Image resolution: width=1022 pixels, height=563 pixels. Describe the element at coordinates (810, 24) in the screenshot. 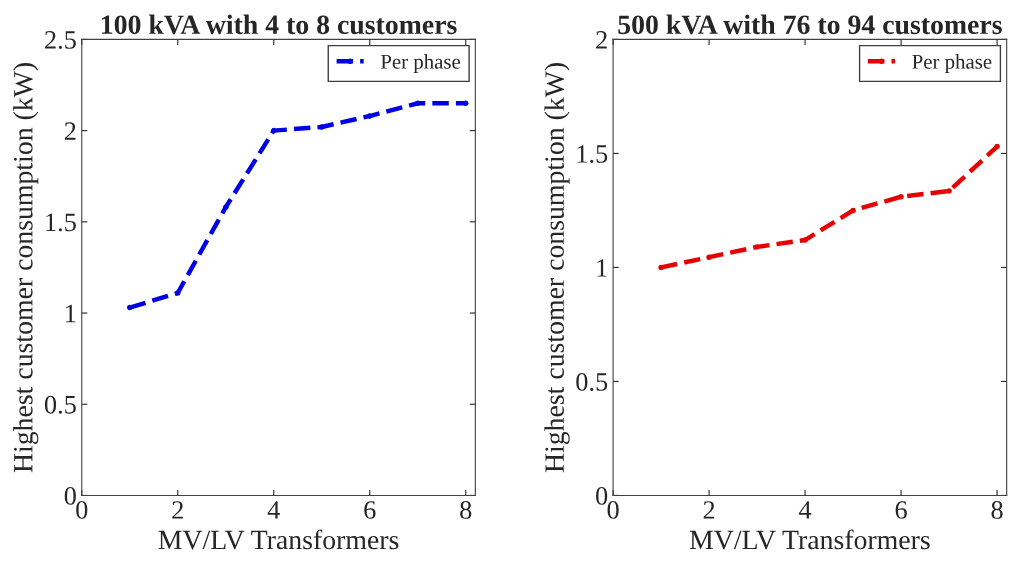

I see `chart-title: 500 kVA with 76 to 94 customers` at that location.